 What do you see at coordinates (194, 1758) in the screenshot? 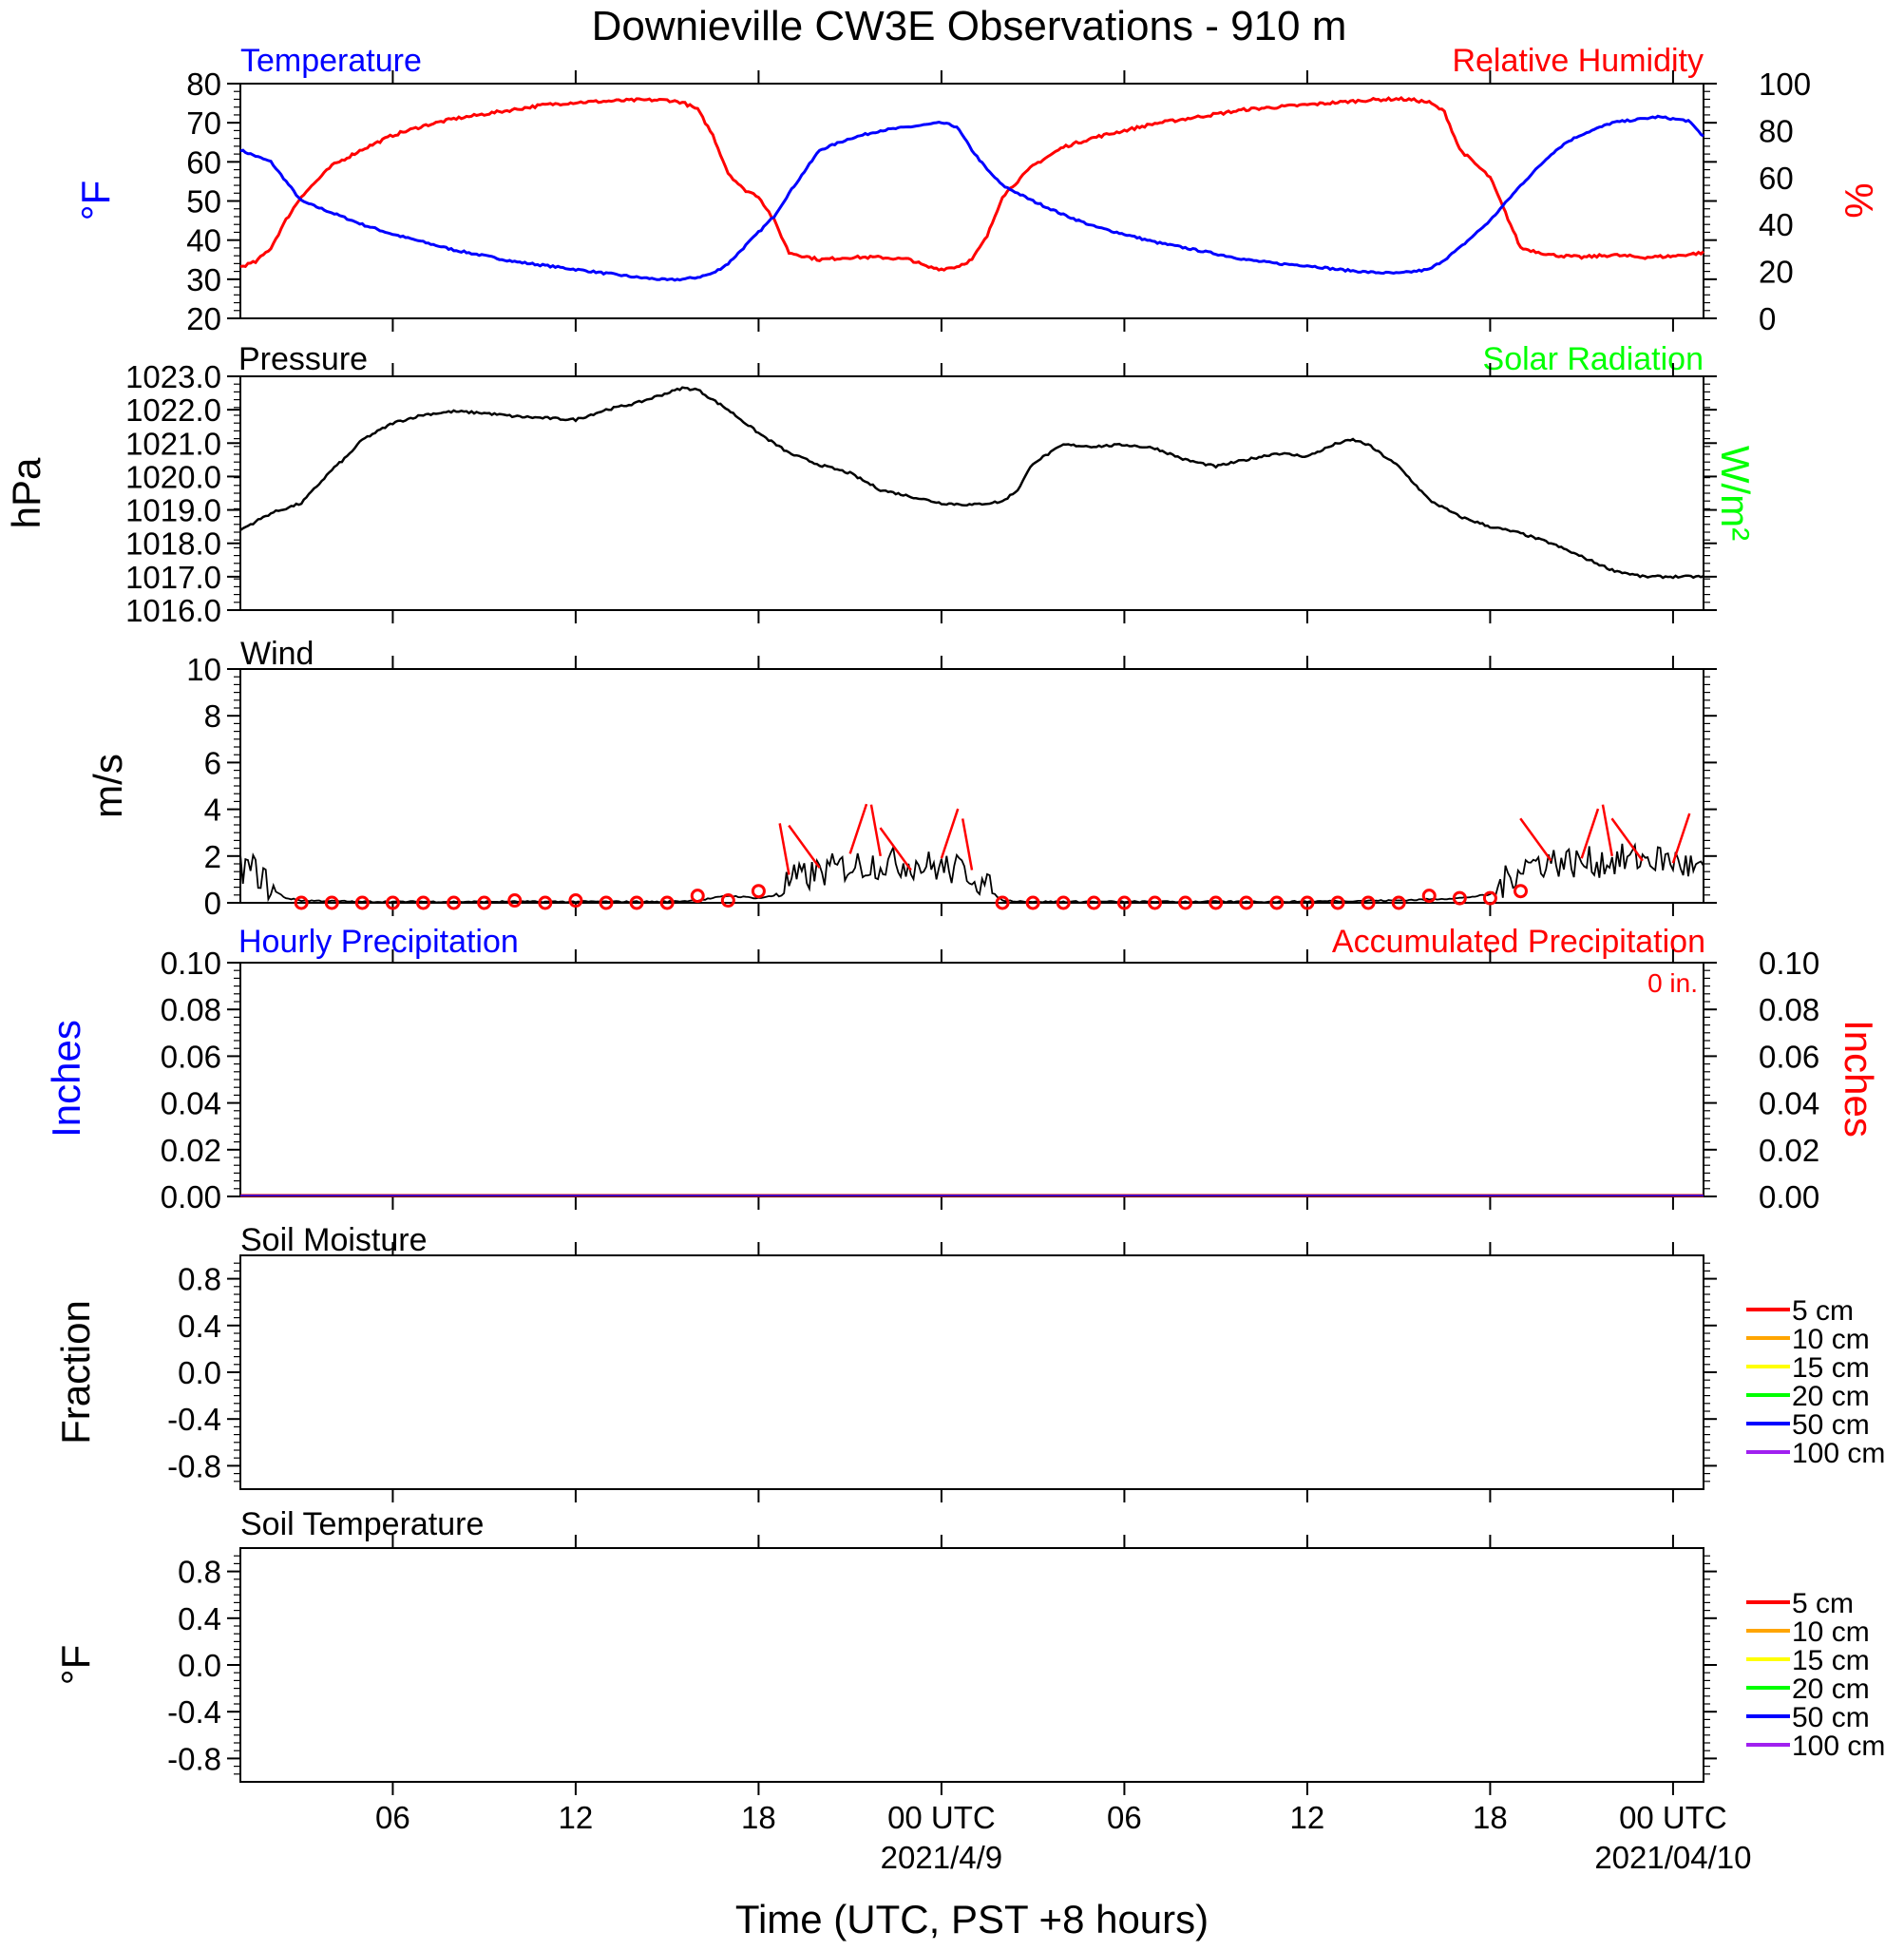
I see `y-tick-label: -0.8` at bounding box center [194, 1758].